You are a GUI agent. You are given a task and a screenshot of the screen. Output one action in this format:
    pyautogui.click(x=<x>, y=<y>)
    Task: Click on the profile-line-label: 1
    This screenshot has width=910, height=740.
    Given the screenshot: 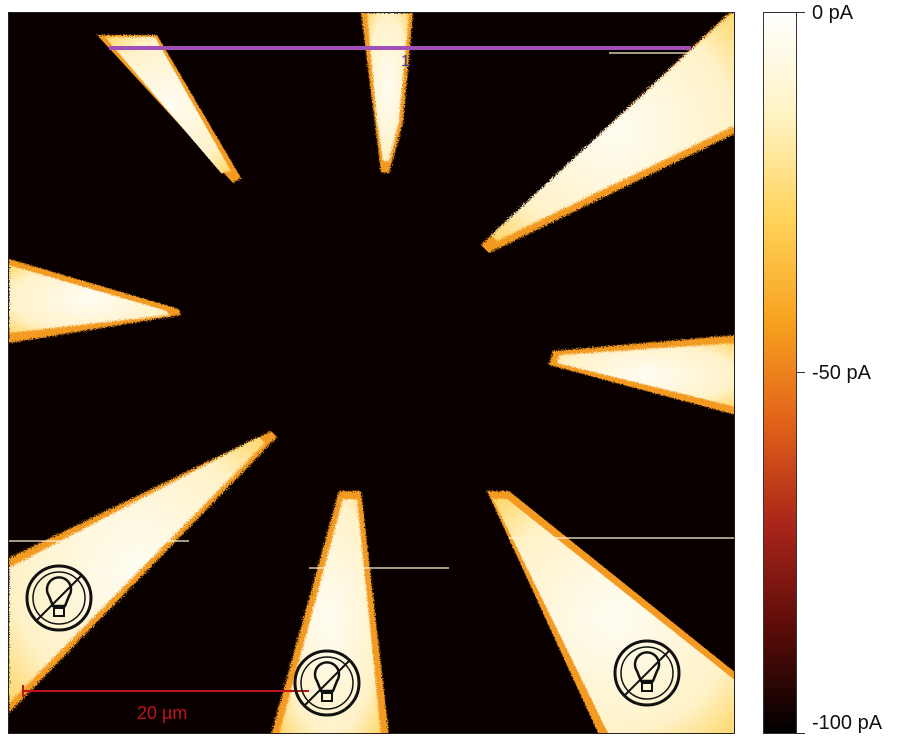 What is the action you would take?
    pyautogui.click(x=405, y=61)
    